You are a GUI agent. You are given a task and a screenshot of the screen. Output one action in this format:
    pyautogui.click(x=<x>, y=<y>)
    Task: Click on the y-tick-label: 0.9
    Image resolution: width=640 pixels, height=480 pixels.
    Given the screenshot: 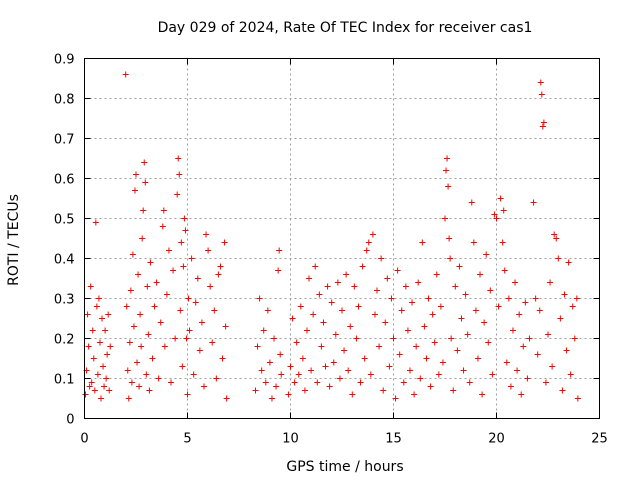 What is the action you would take?
    pyautogui.click(x=64, y=60)
    